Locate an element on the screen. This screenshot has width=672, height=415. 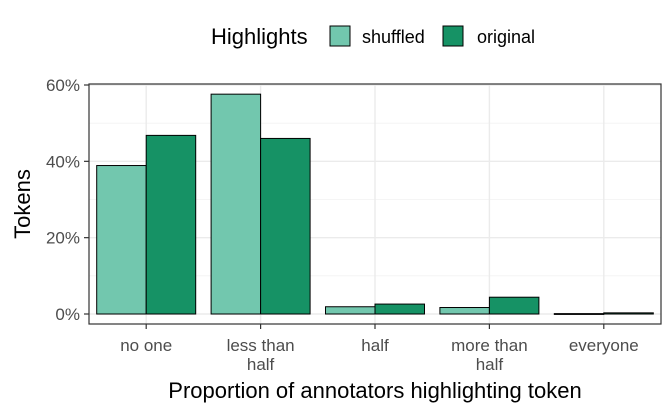
y-tick-label: 20% is located at coordinates (63, 238).